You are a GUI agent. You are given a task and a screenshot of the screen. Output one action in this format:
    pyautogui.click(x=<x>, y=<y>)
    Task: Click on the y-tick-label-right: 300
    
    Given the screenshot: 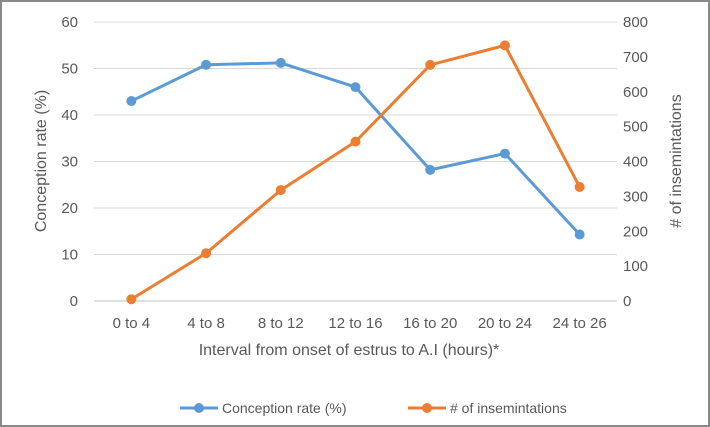 What is the action you would take?
    pyautogui.click(x=635, y=196)
    